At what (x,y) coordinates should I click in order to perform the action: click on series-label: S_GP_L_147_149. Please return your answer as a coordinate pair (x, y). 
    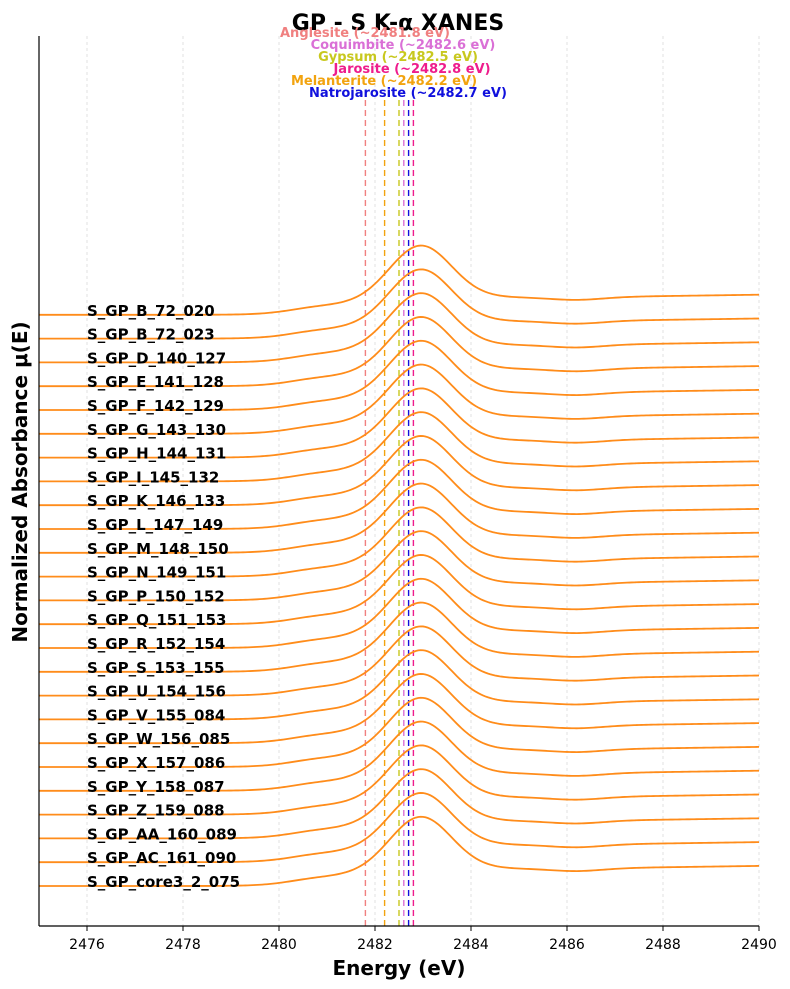
    Looking at the image, I should click on (155, 525).